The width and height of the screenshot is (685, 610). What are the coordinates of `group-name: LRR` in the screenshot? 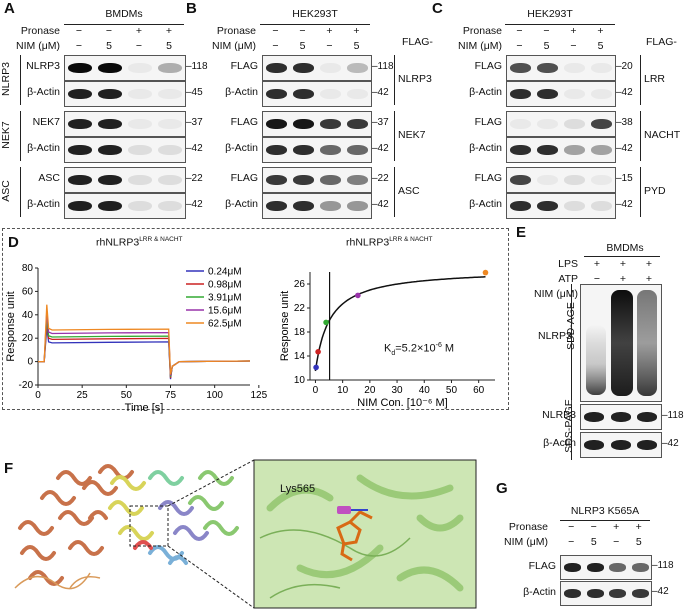 It's located at (655, 79).